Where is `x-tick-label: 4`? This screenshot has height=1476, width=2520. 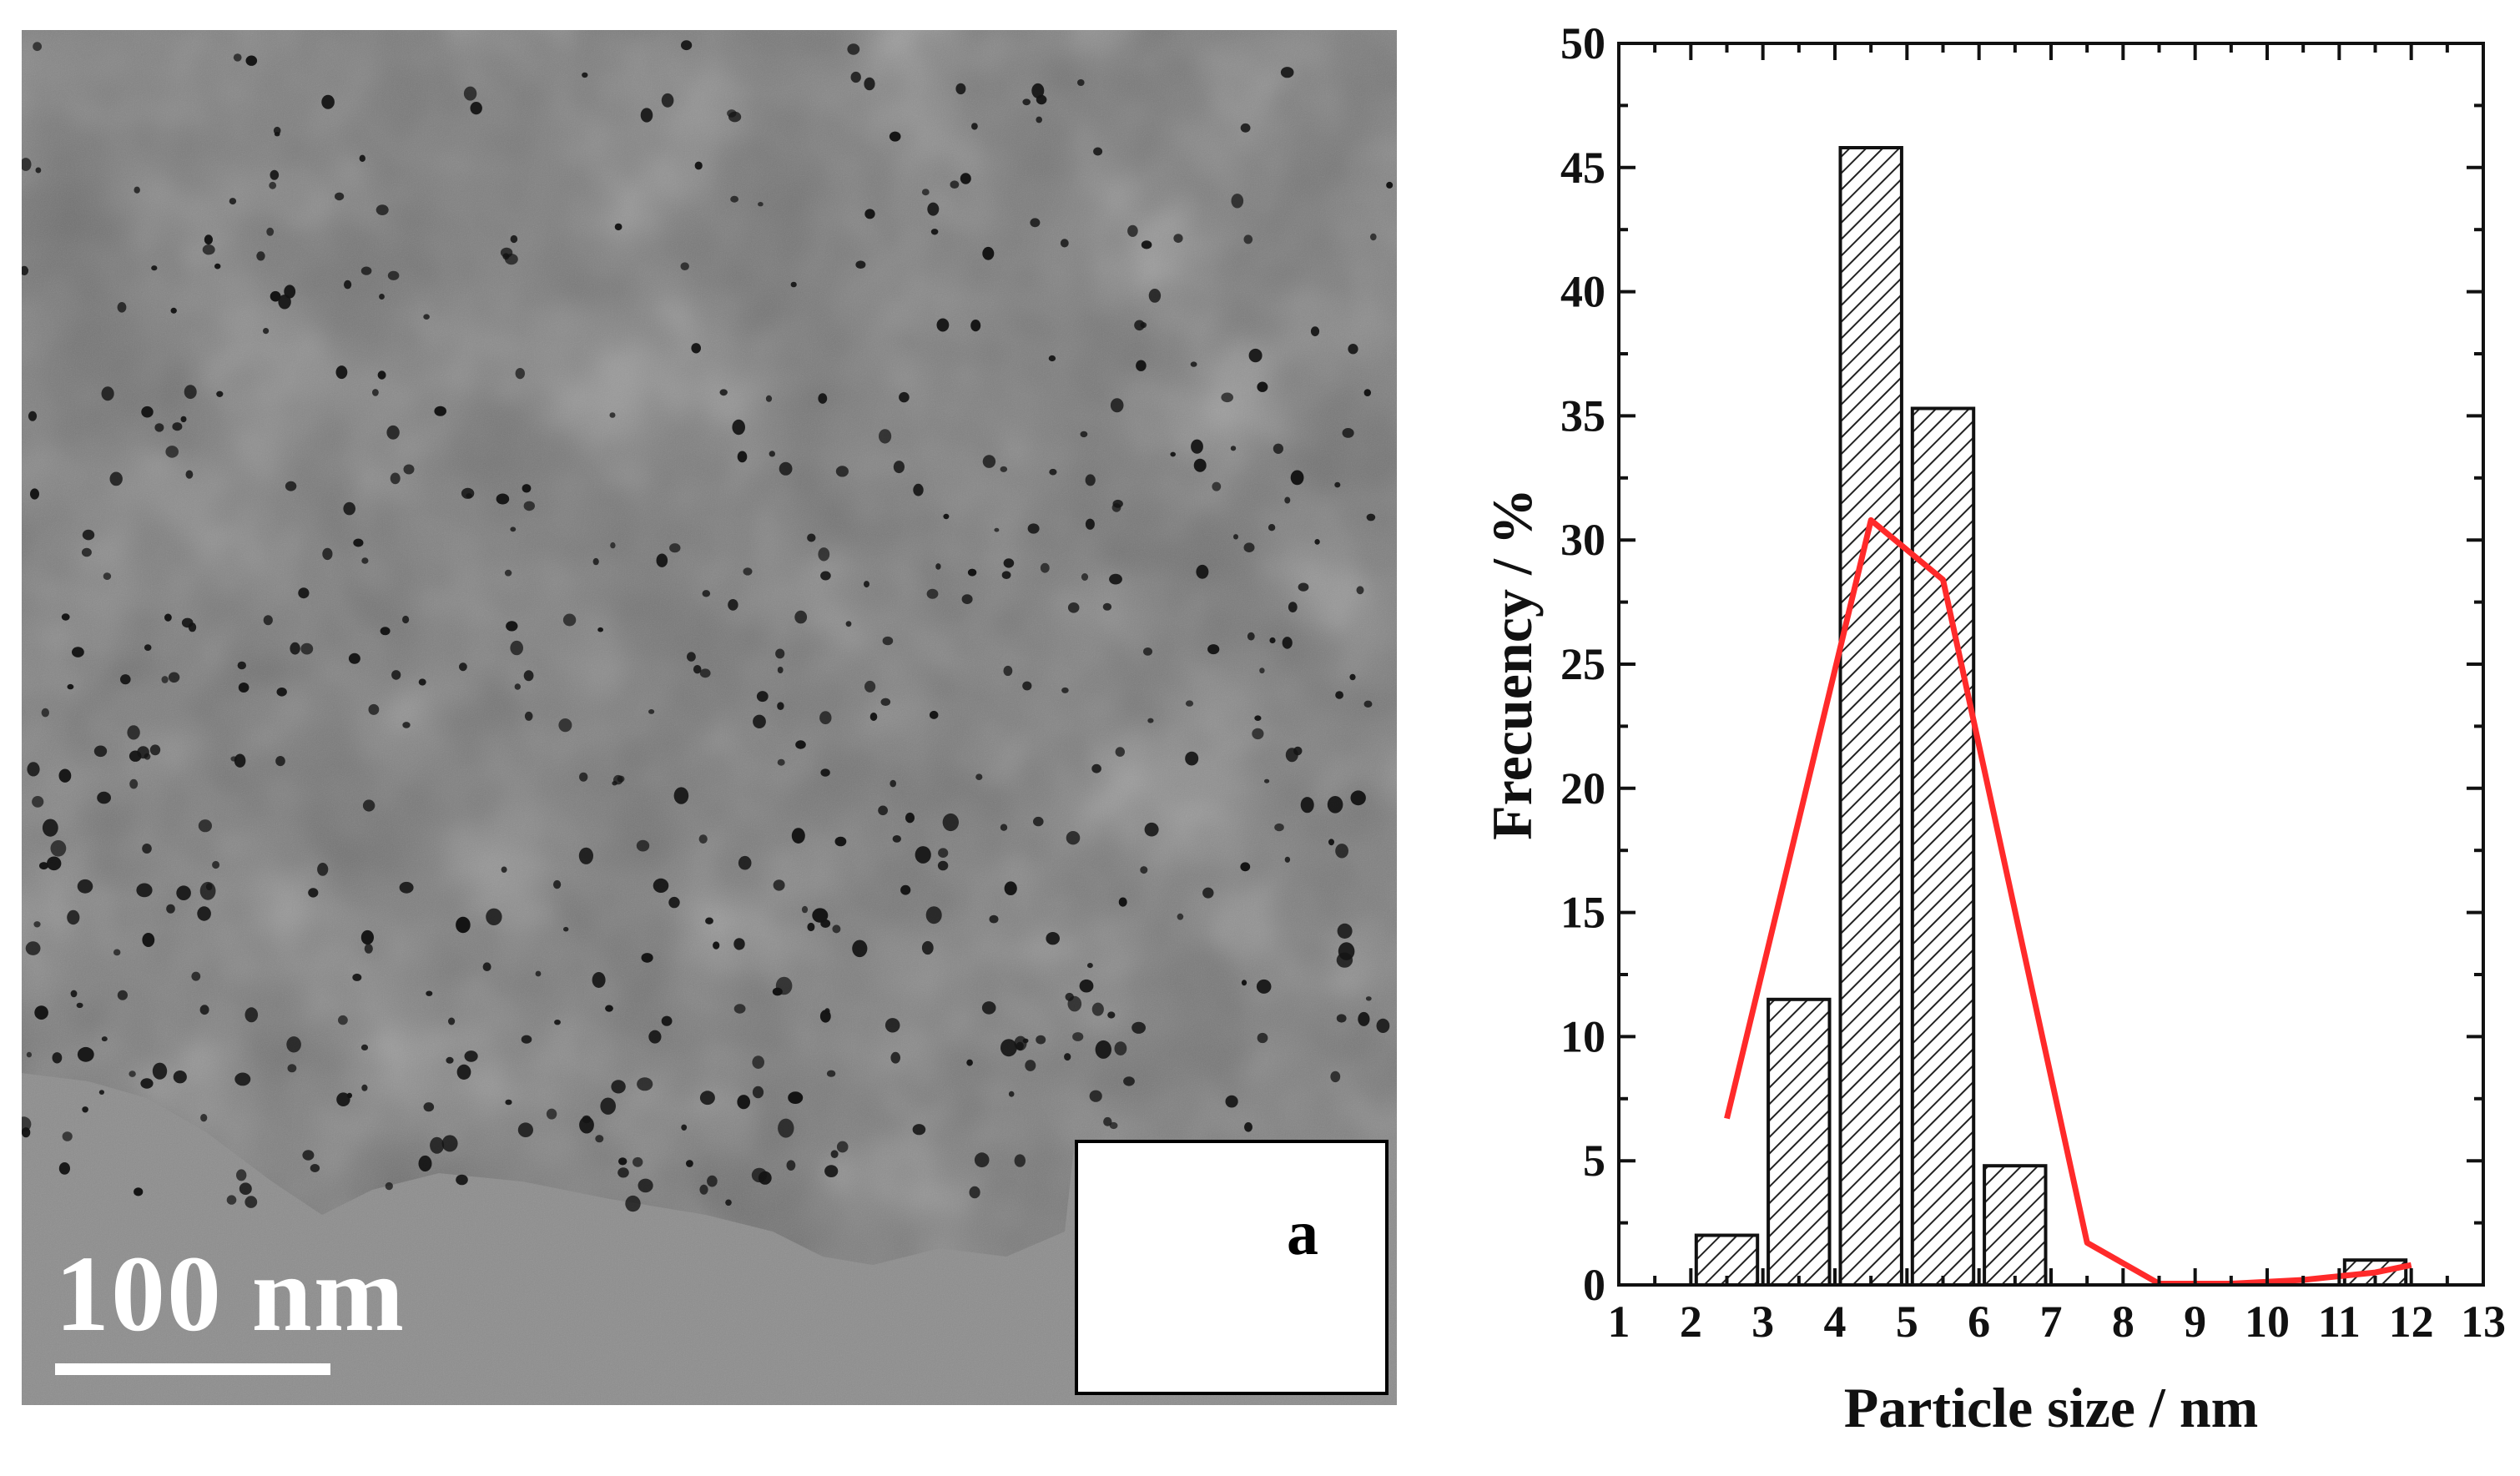 x-tick-label: 4 is located at coordinates (1835, 1322).